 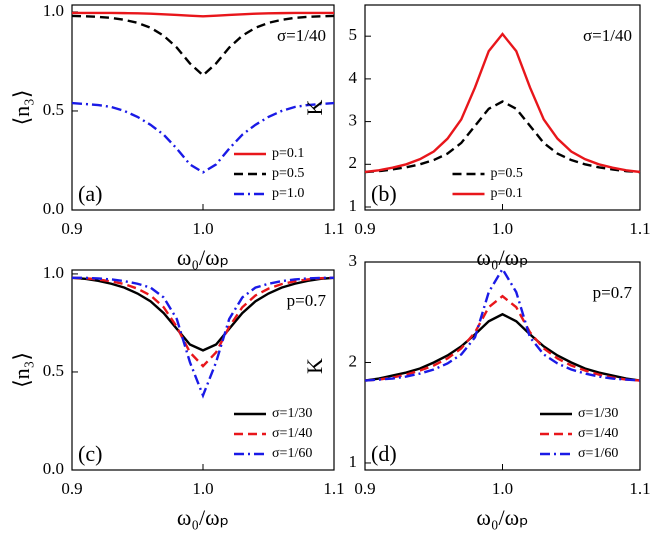 I want to click on y-tick-label: 5, so click(x=353, y=34).